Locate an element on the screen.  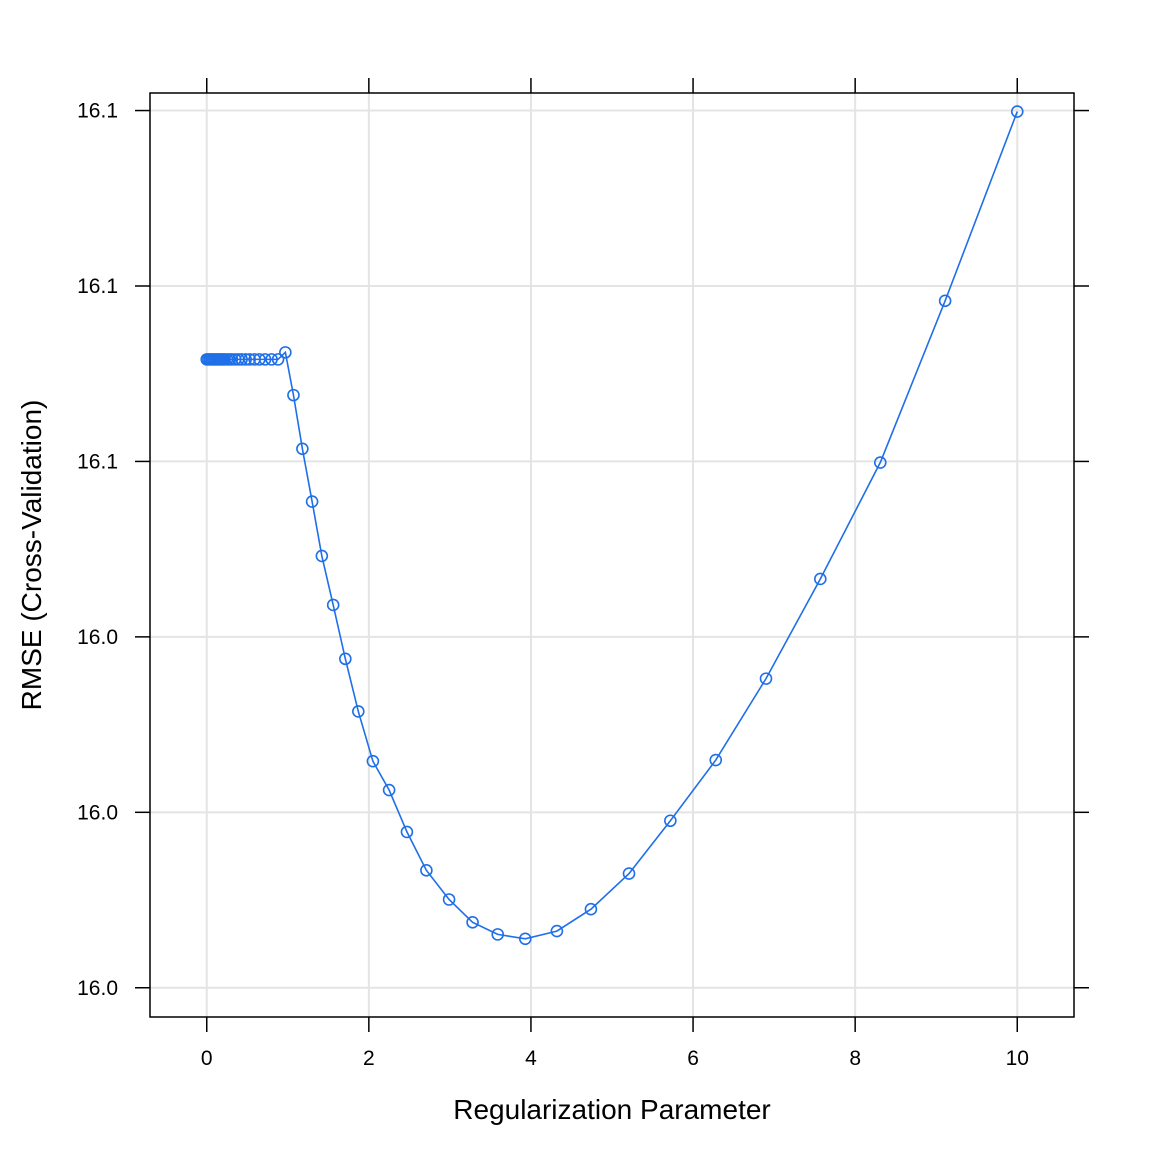
x-tick-label: 10 is located at coordinates (1017, 1058).